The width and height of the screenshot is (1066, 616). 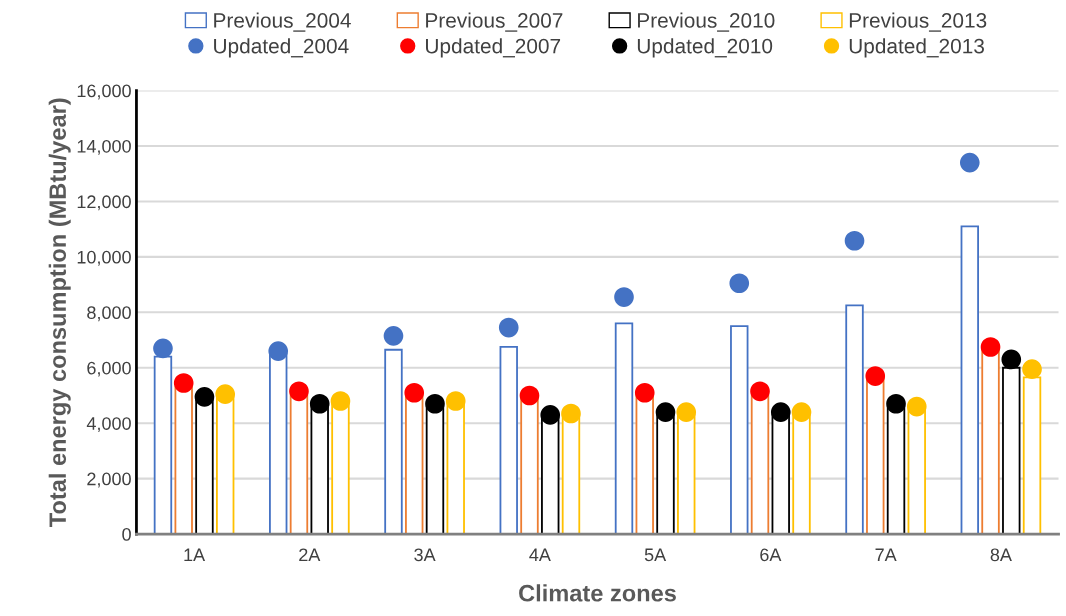 What do you see at coordinates (1001, 555) in the screenshot?
I see `x-tick-label: 8A` at bounding box center [1001, 555].